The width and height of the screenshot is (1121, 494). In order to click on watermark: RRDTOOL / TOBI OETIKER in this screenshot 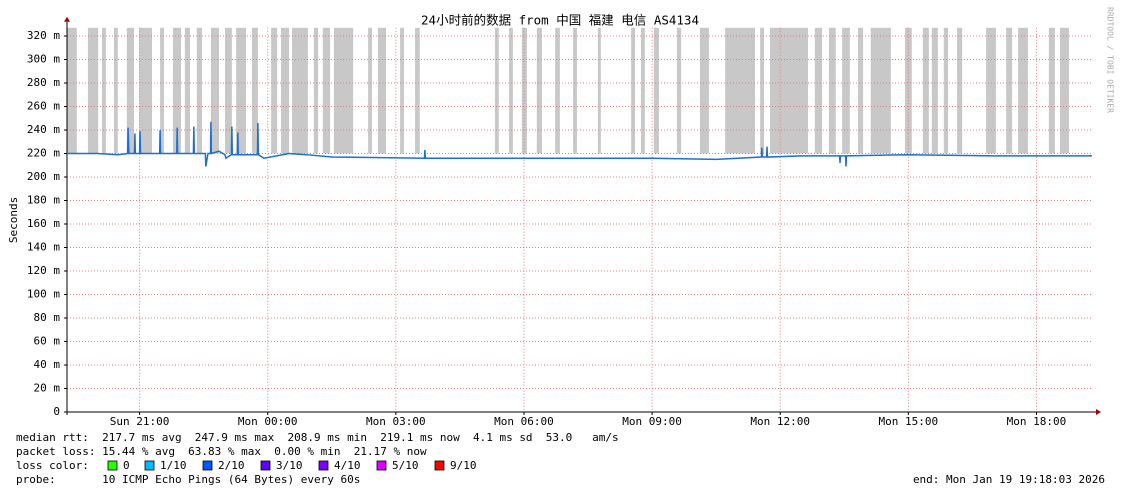, I will do `click(1110, 60)`.